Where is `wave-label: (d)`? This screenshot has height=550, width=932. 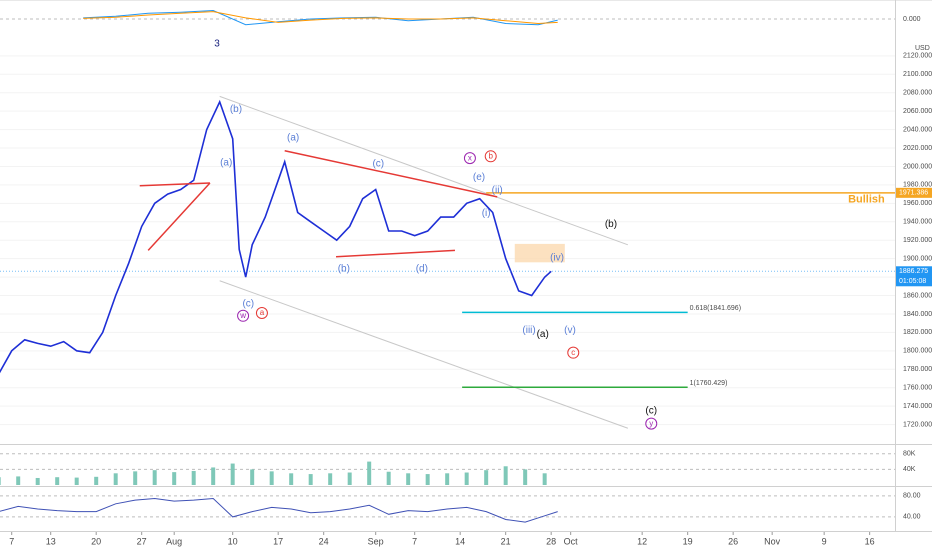 wave-label: (d) is located at coordinates (422, 268).